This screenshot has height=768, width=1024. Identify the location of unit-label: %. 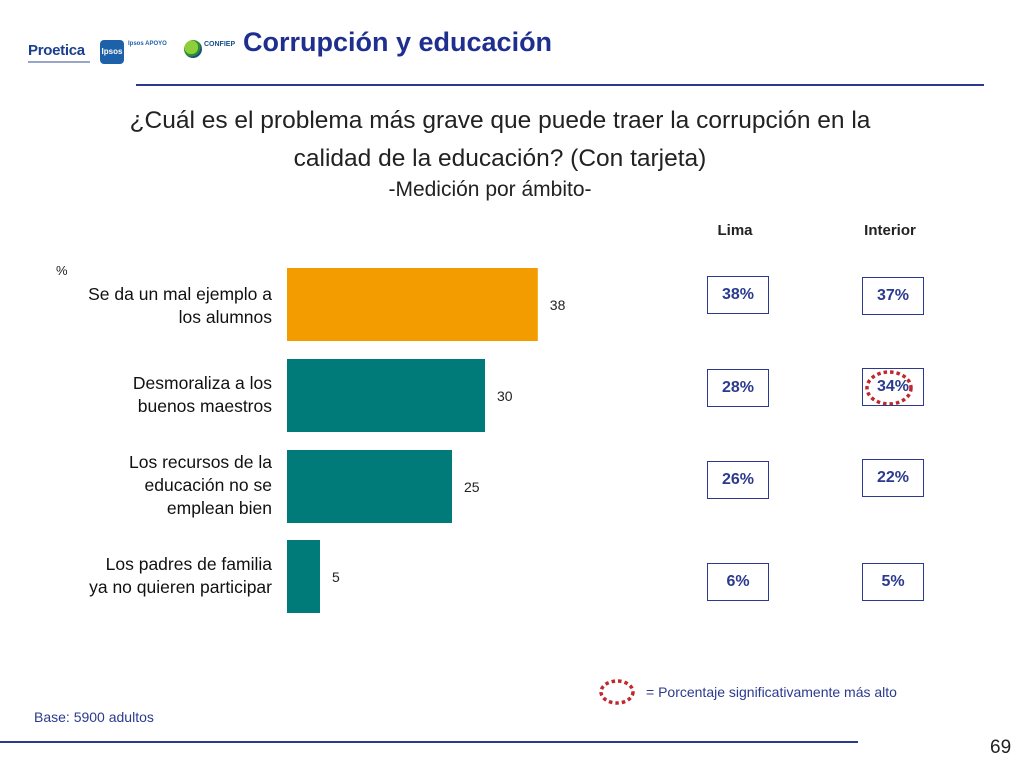
(62, 270).